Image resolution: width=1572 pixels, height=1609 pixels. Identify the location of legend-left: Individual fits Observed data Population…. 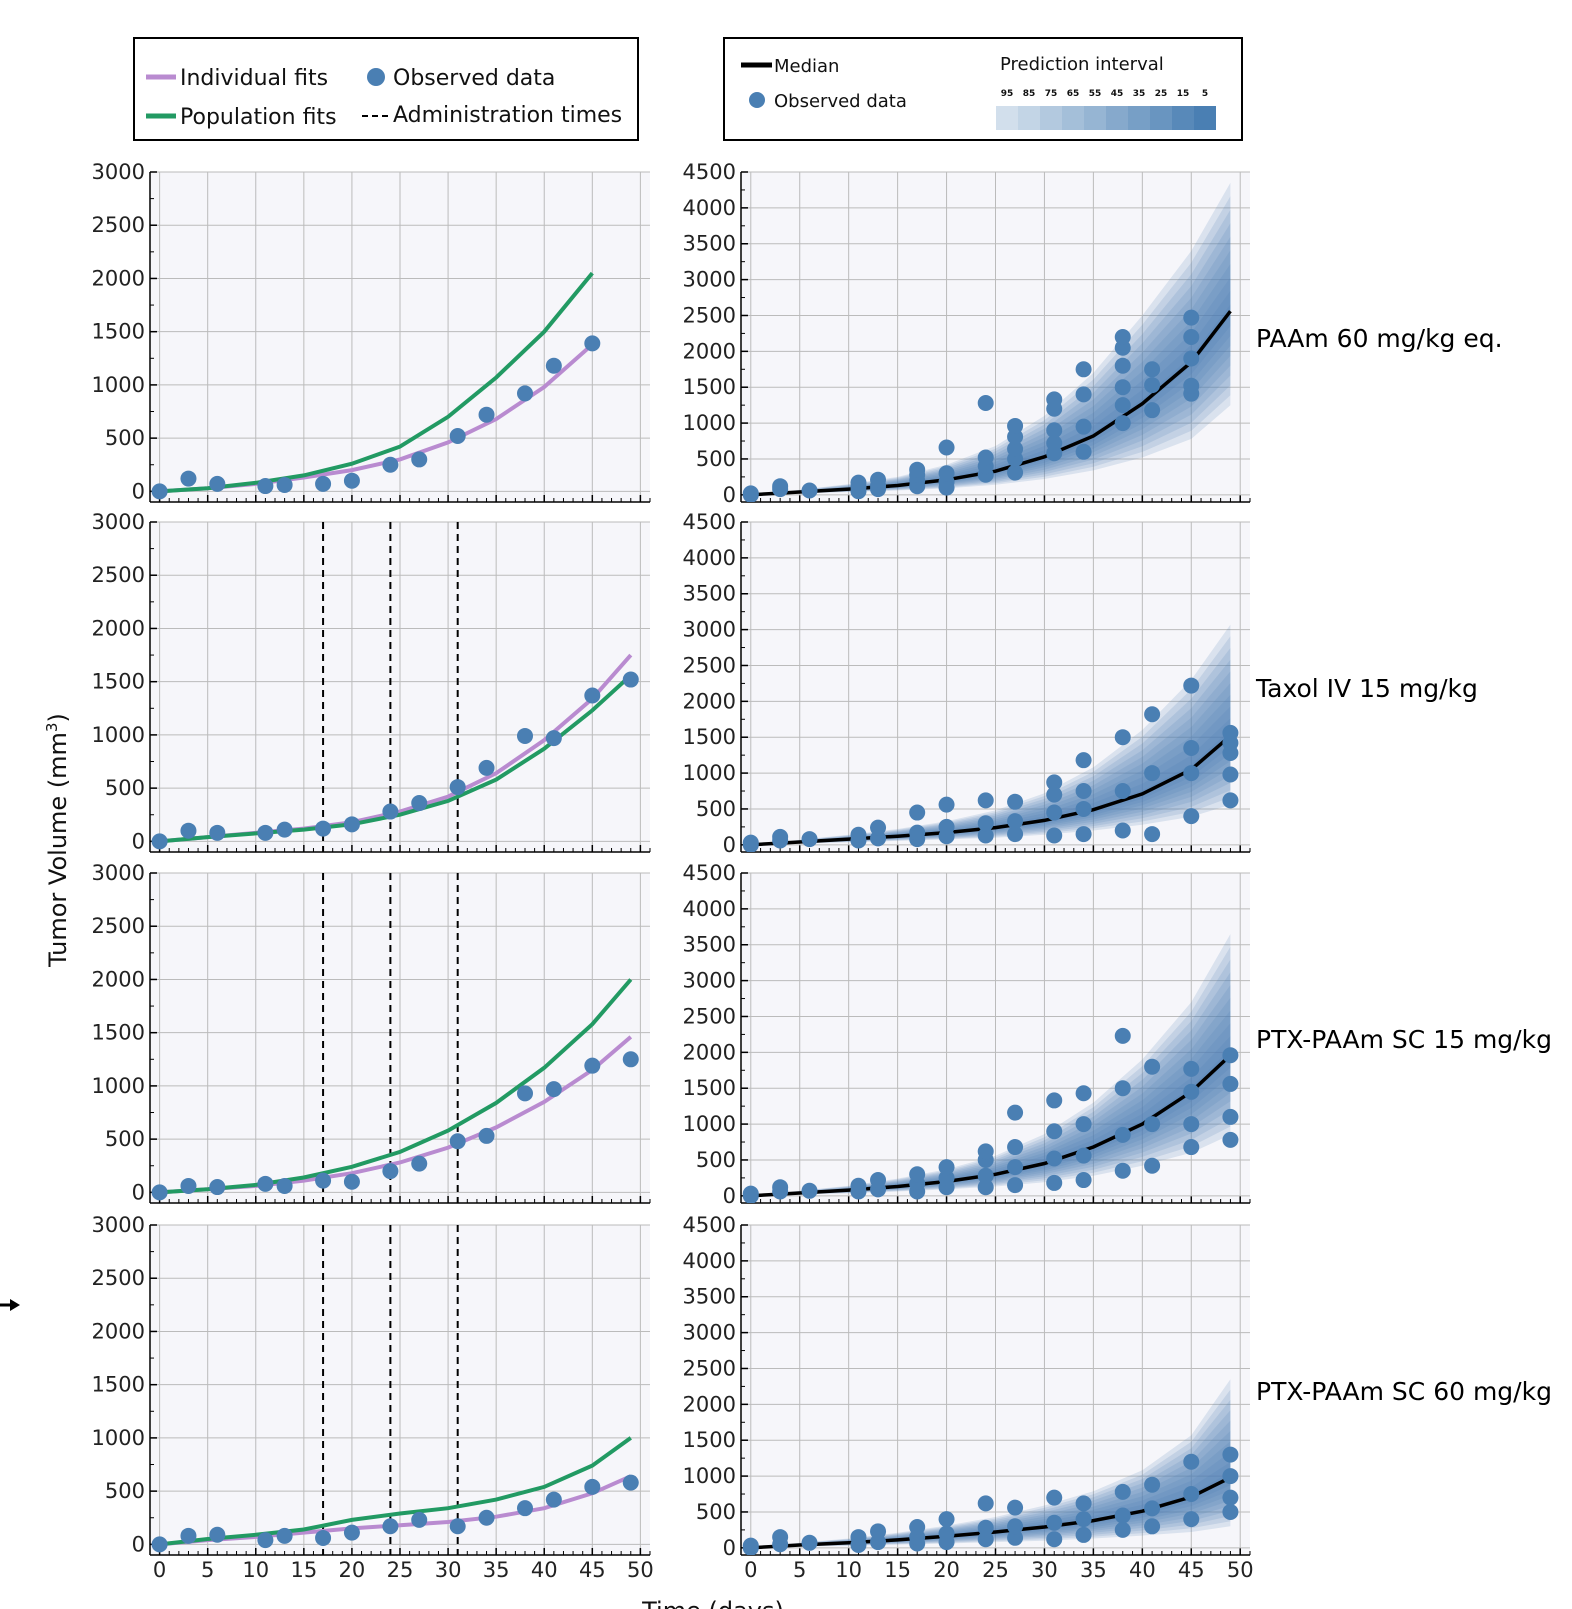
(386, 89).